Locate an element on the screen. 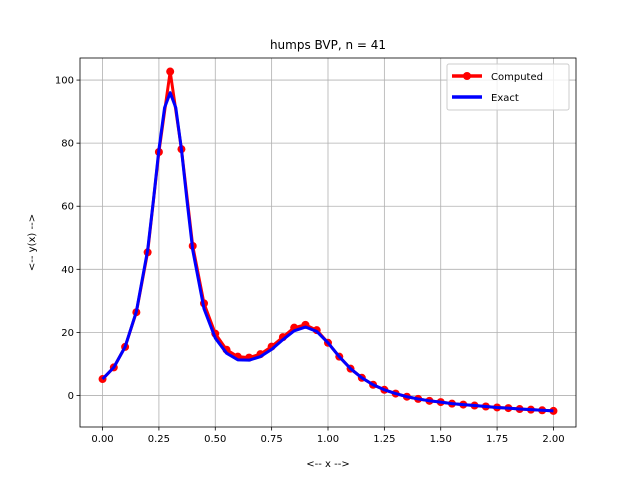  y-axis-label: <-- y(x) --> is located at coordinates (32, 242).